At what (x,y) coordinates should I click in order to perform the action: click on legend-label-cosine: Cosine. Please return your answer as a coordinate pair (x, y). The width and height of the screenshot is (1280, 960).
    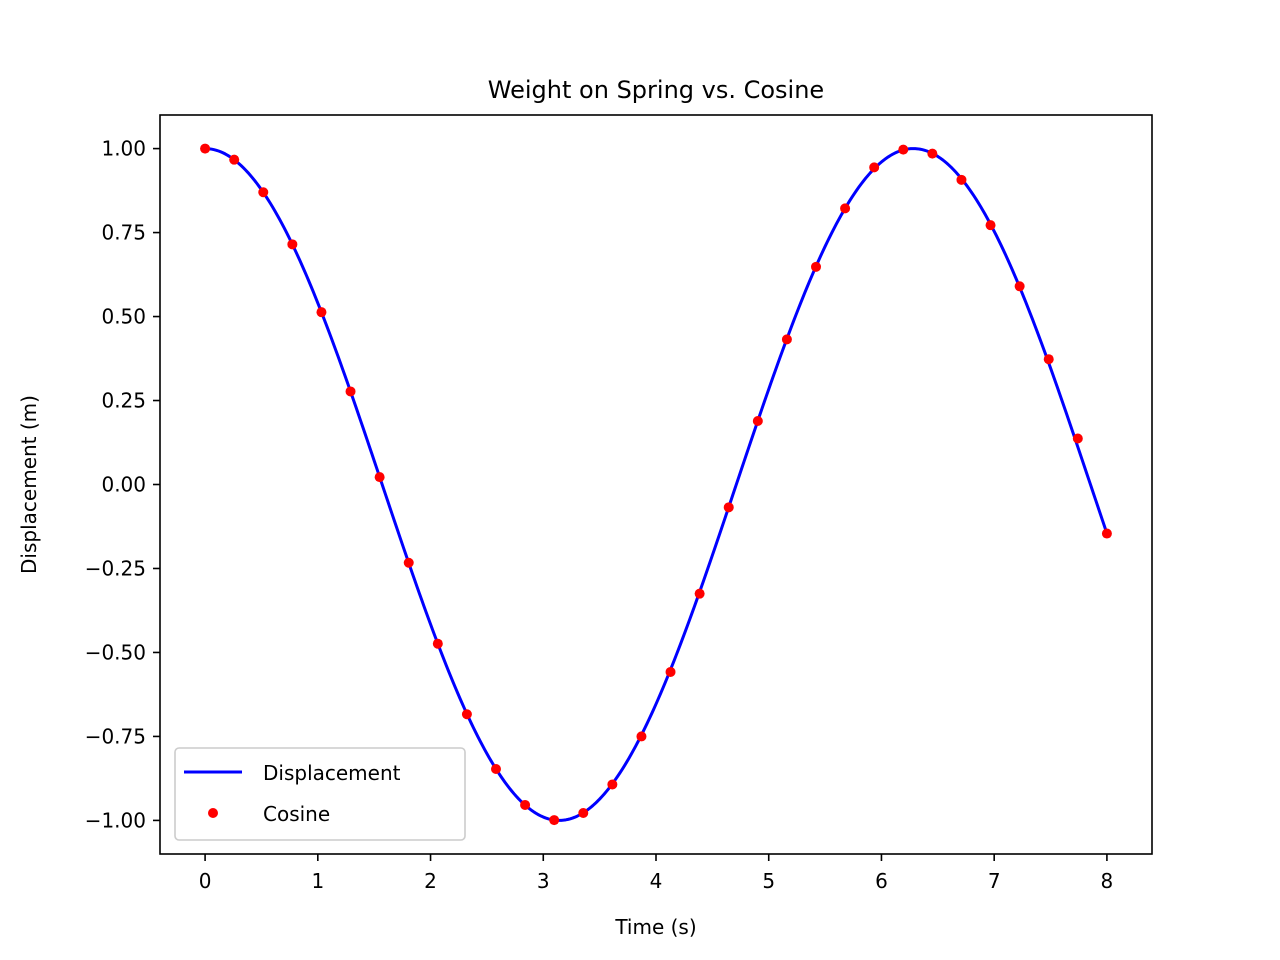
    Looking at the image, I should click on (296, 814).